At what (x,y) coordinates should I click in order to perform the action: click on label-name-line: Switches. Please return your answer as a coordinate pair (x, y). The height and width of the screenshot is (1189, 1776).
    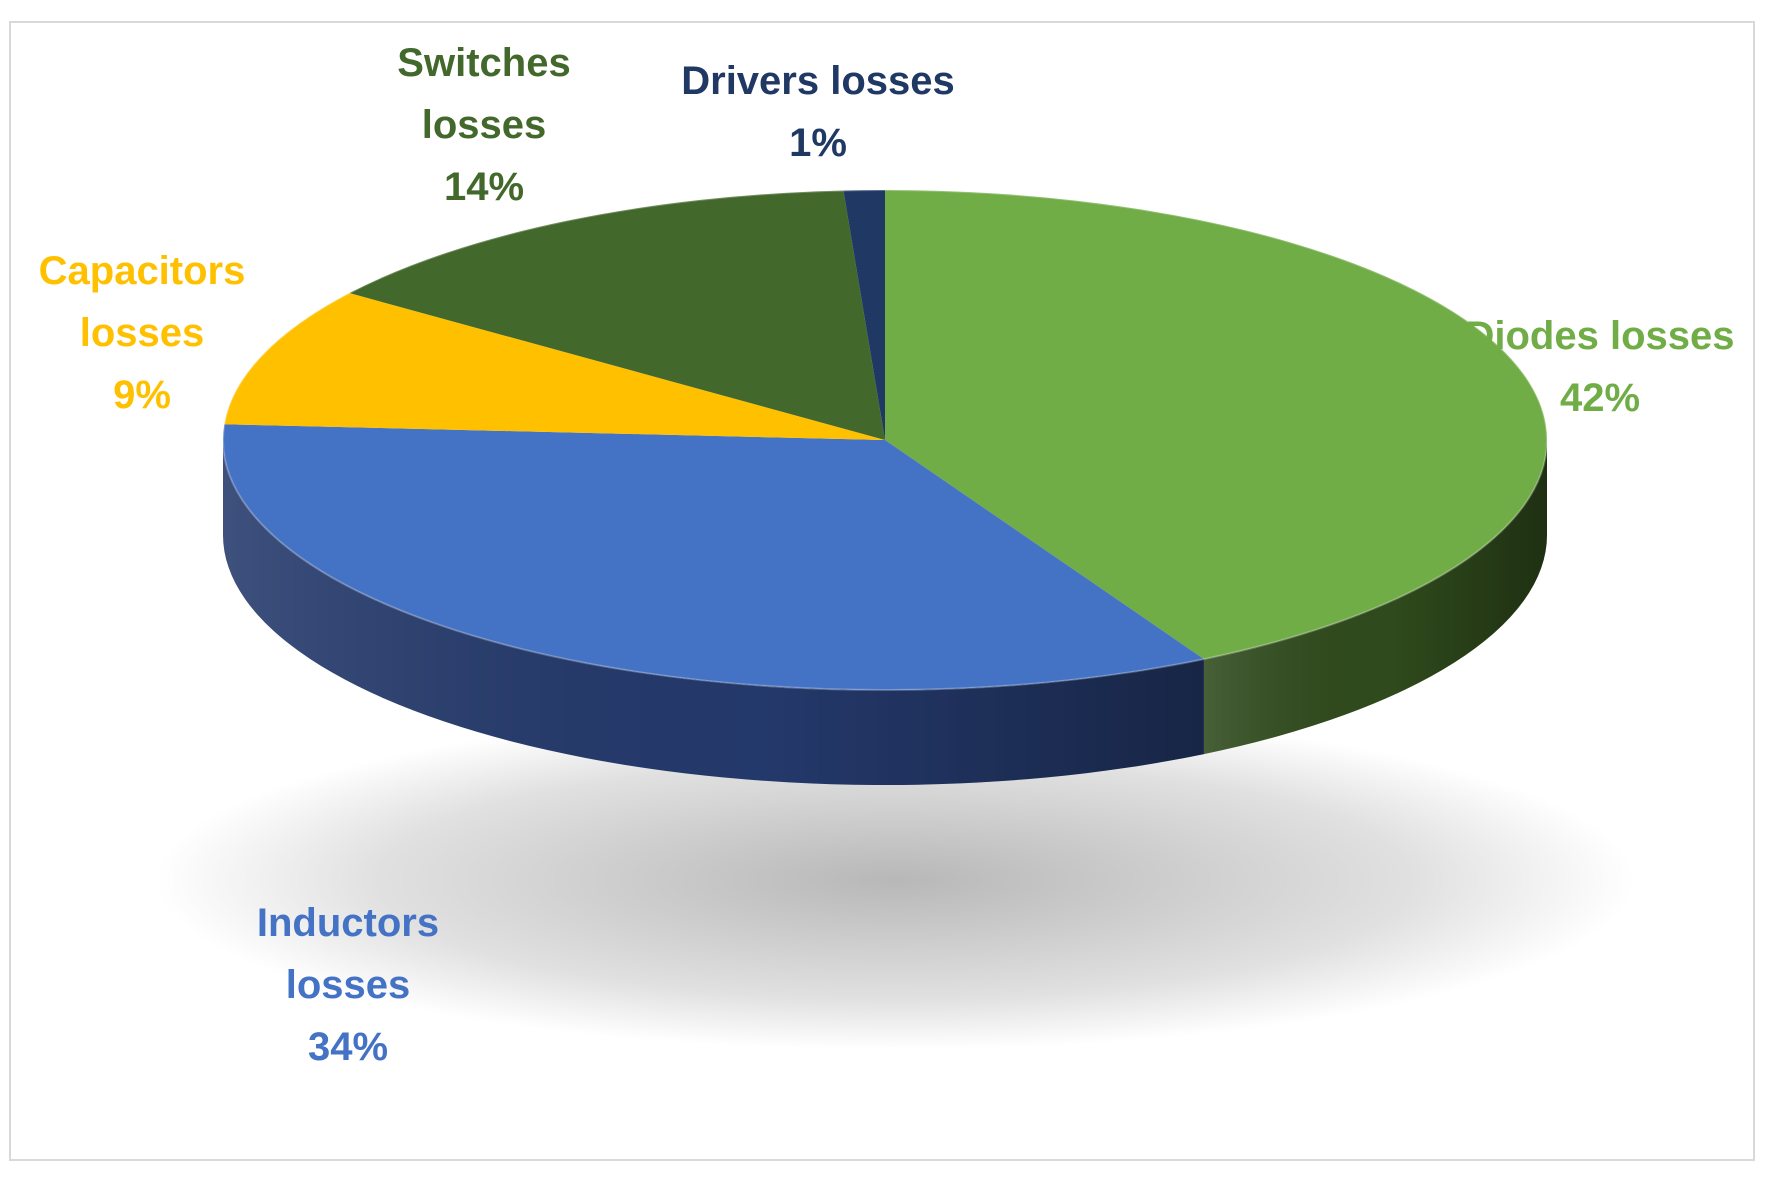
    Looking at the image, I should click on (484, 63).